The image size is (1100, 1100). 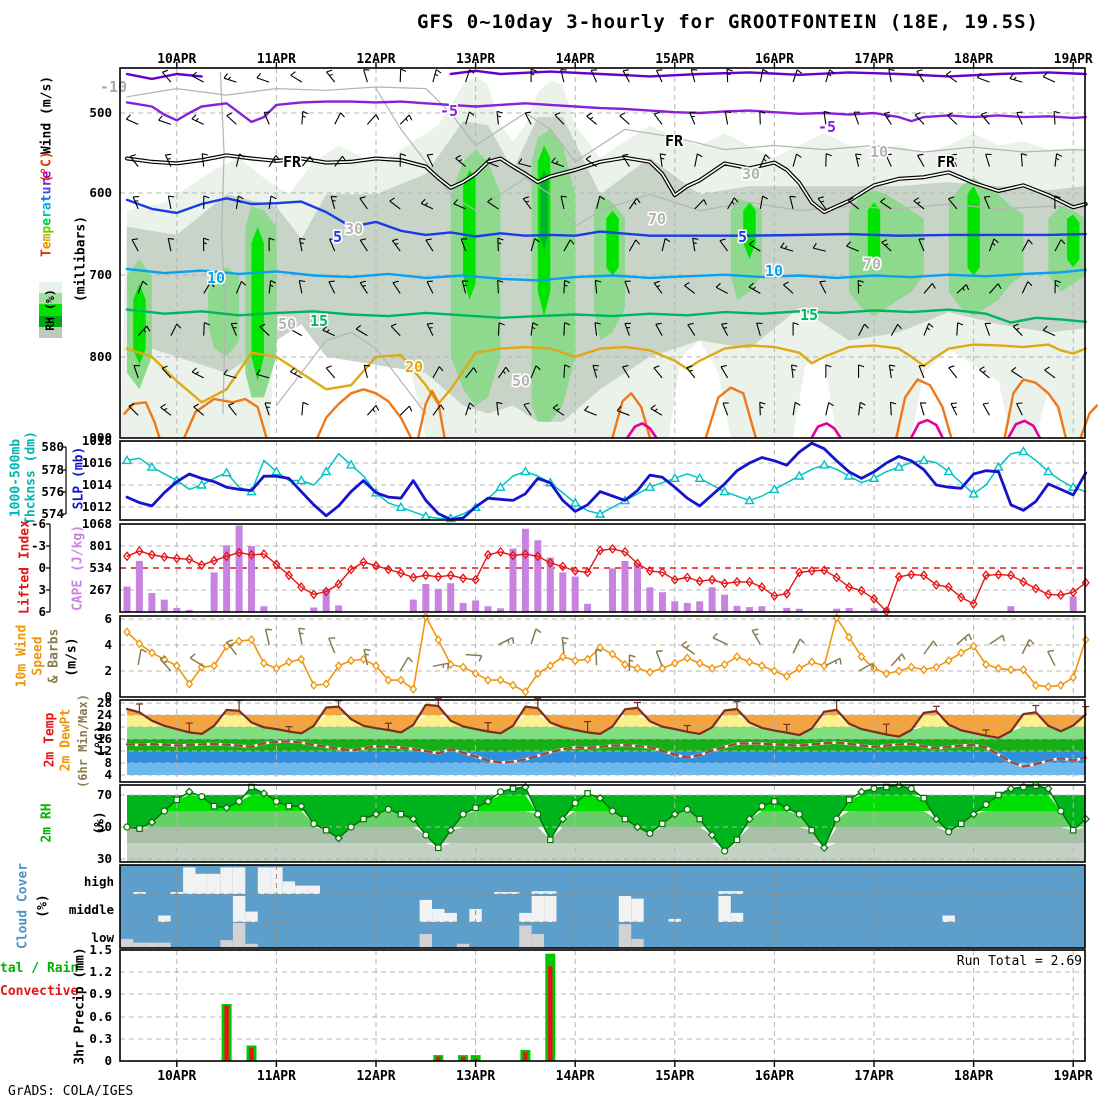 I want to click on wind-axis-label: Wind (m/s), so click(x=47, y=115).